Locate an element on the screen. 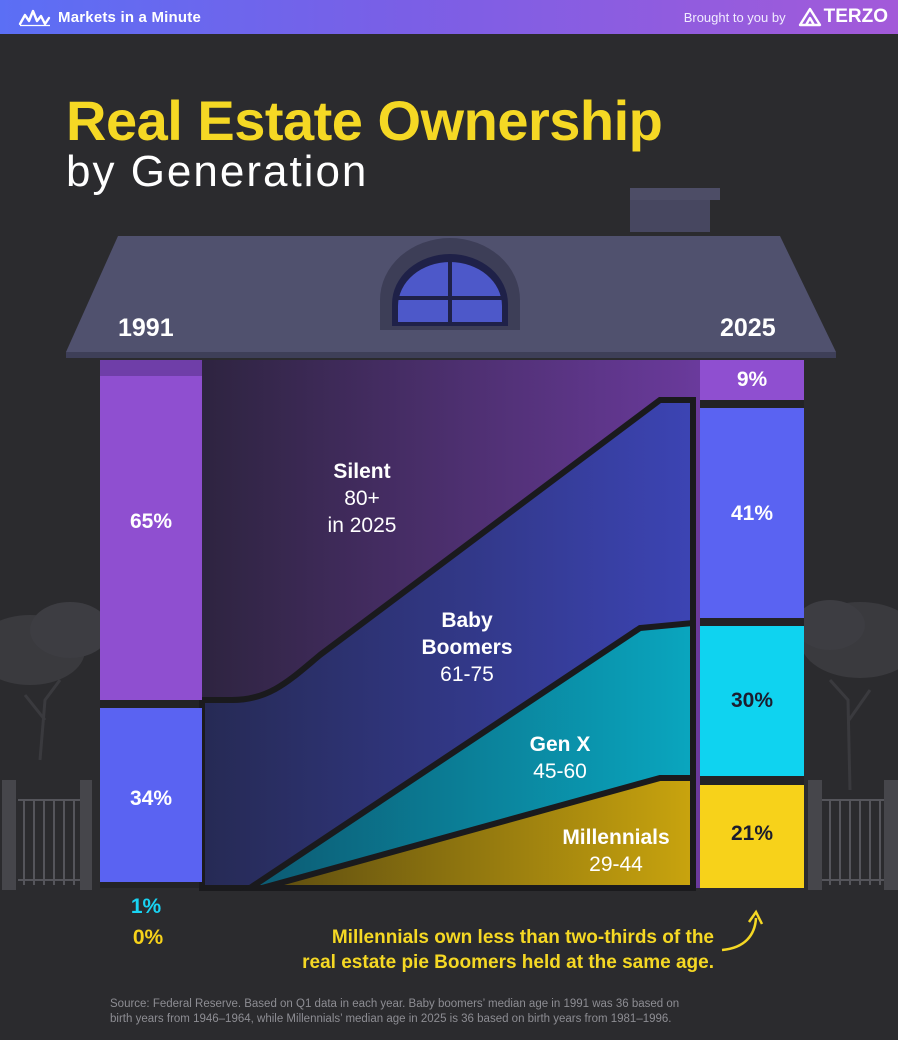 The height and width of the screenshot is (1040, 898). trees-left is located at coordinates (55, 681).